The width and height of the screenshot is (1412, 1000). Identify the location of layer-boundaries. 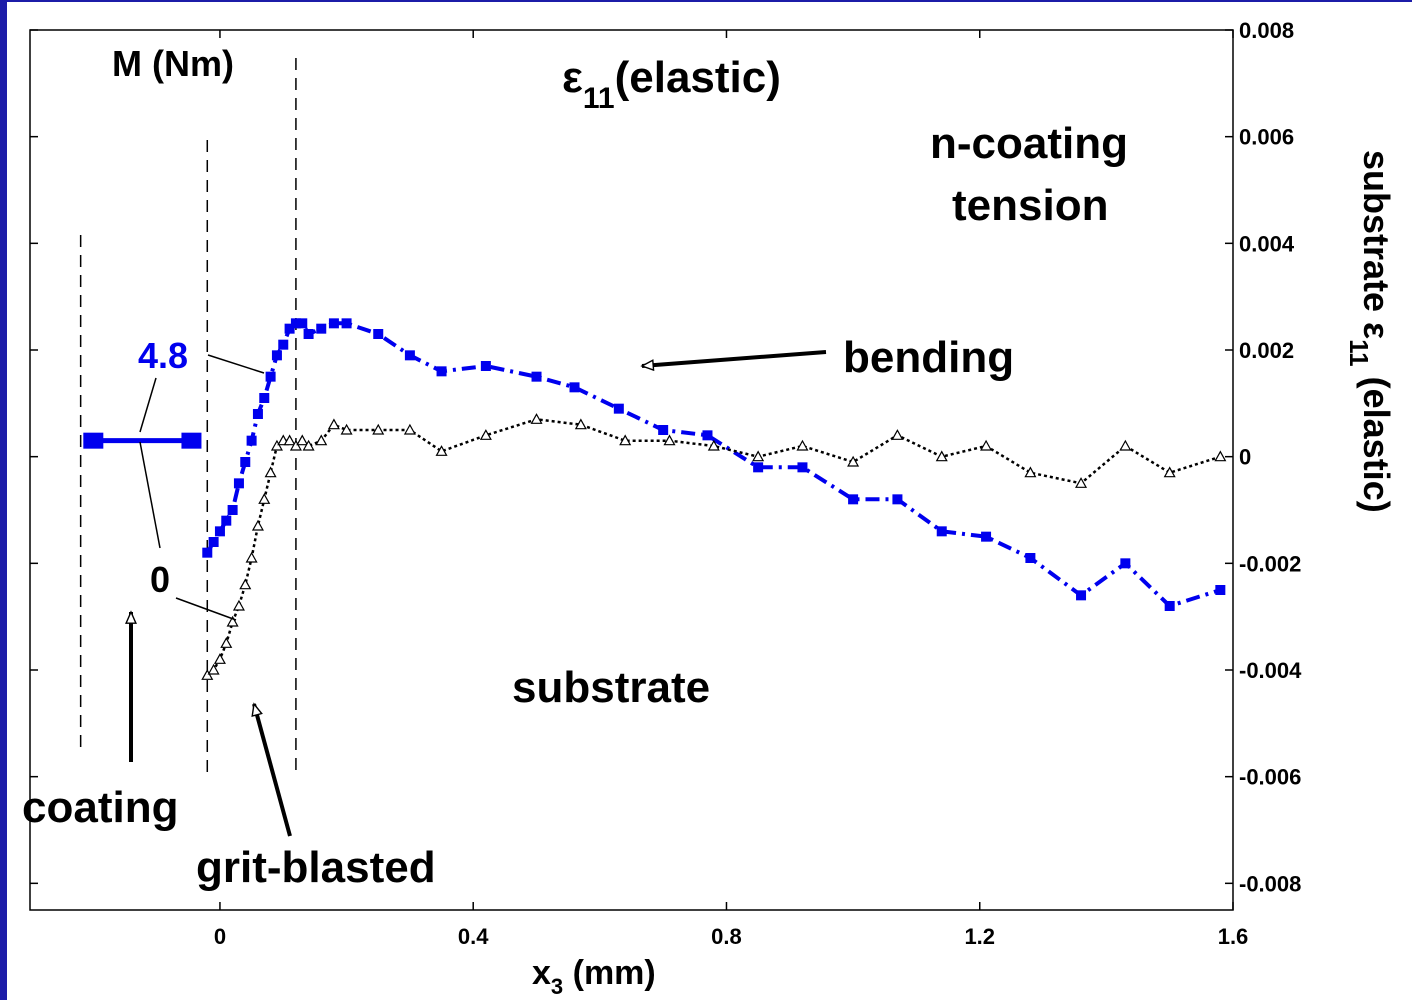
(188, 416).